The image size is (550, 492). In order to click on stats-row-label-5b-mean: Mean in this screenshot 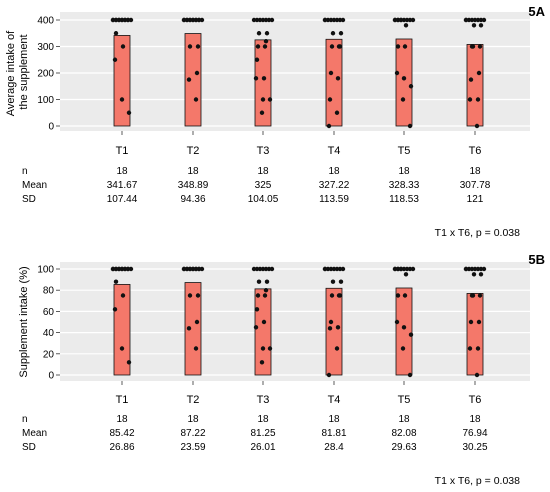, I will do `click(34, 433)`.